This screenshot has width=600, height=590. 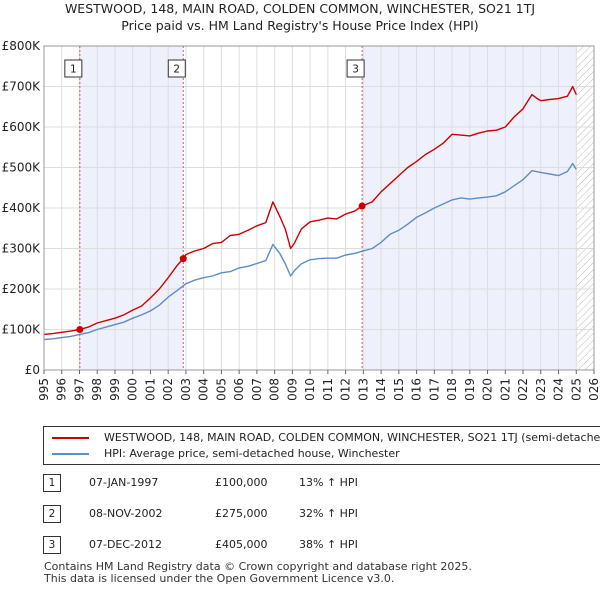 I want to click on x-tick-label: 2008, so click(x=275, y=389).